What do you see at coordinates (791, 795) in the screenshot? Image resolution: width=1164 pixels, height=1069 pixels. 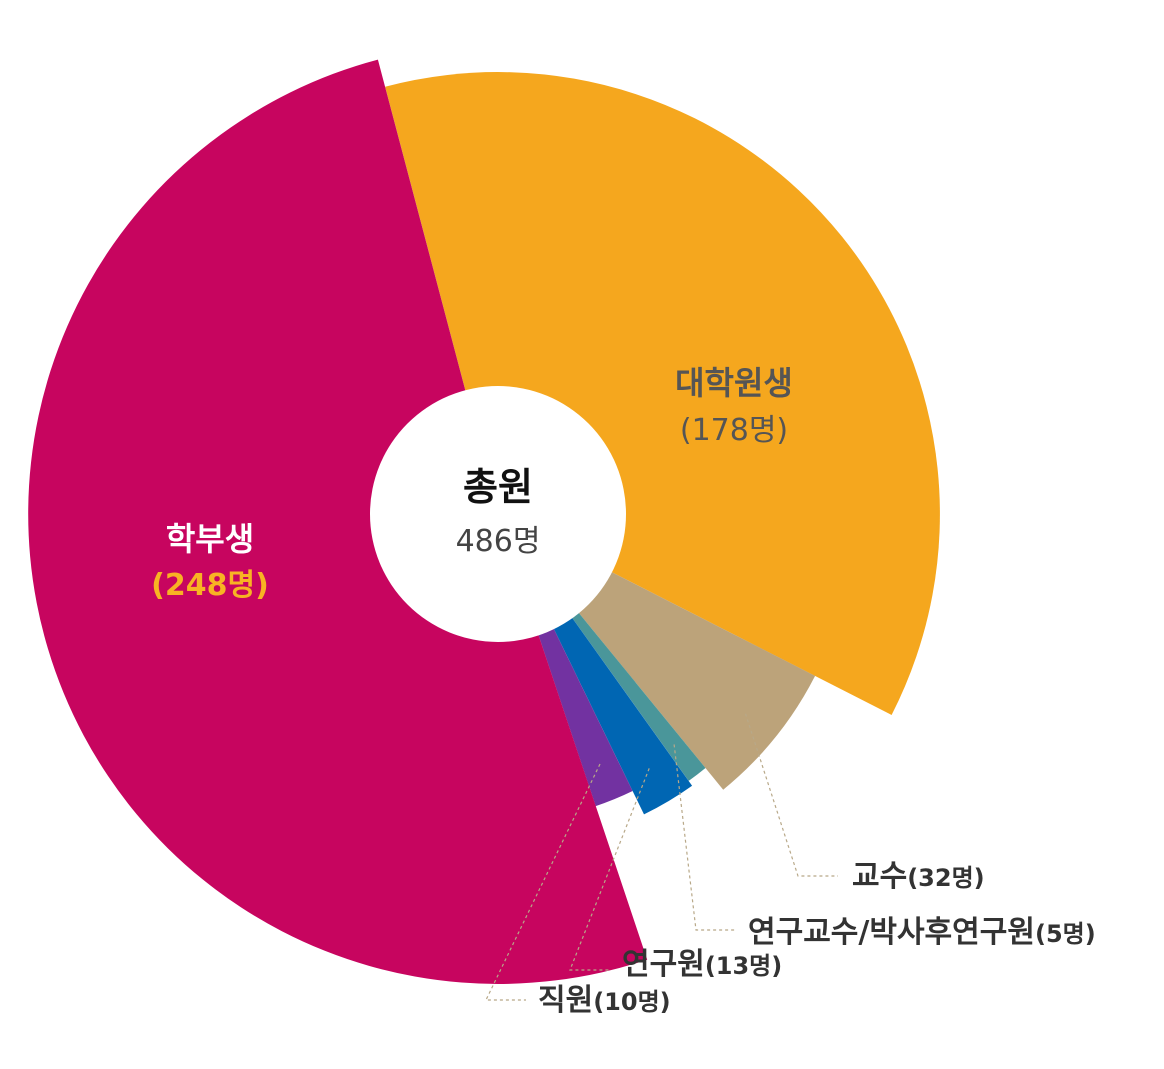 I see `leader-line-professors` at bounding box center [791, 795].